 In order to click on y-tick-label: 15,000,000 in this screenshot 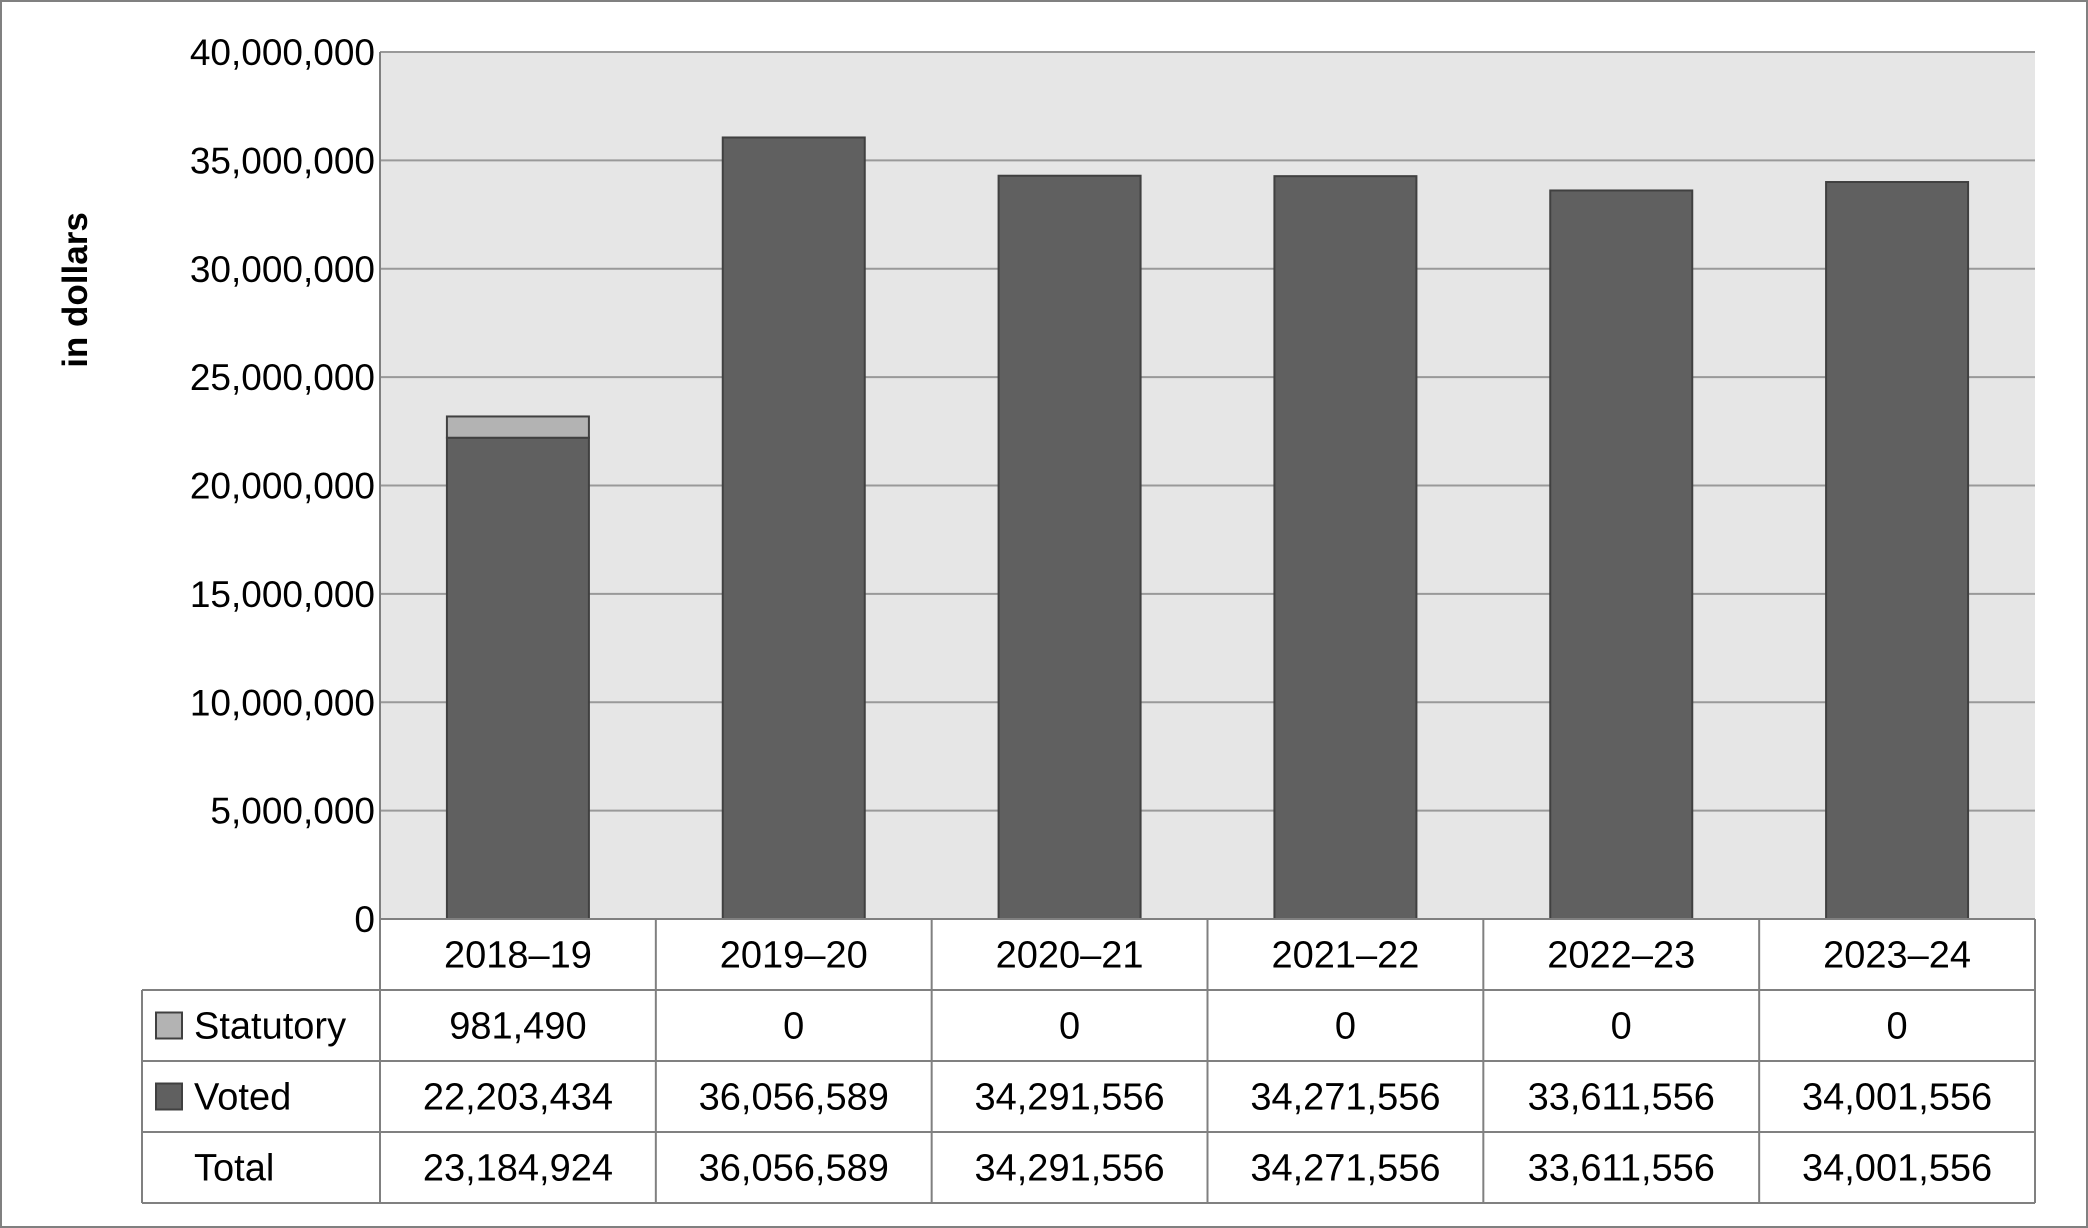, I will do `click(282, 594)`.